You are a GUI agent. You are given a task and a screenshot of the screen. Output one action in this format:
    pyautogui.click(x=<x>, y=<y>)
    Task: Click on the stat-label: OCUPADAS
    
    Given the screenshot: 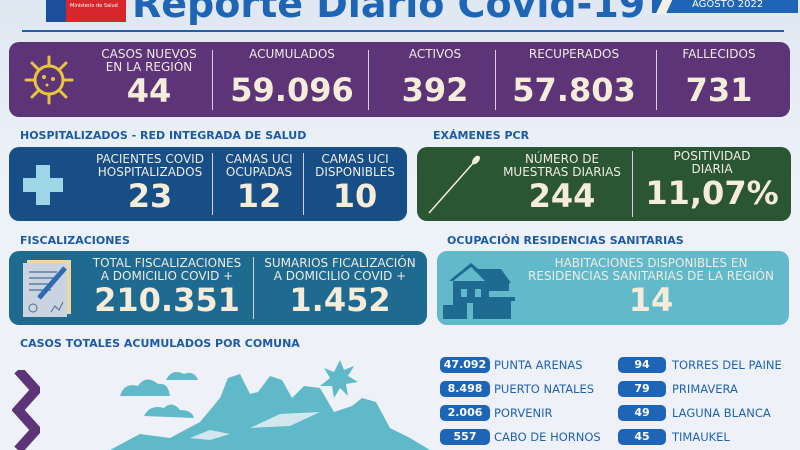 What is the action you would take?
    pyautogui.click(x=259, y=172)
    